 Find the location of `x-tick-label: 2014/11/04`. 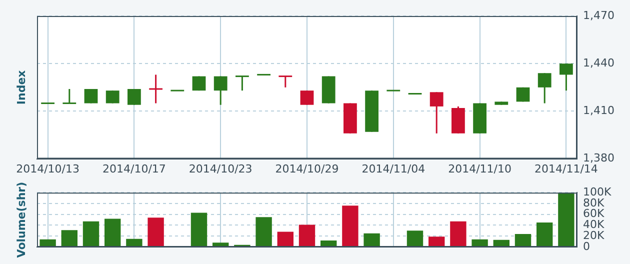

x-tick-label: 2014/11/04 is located at coordinates (394, 169).